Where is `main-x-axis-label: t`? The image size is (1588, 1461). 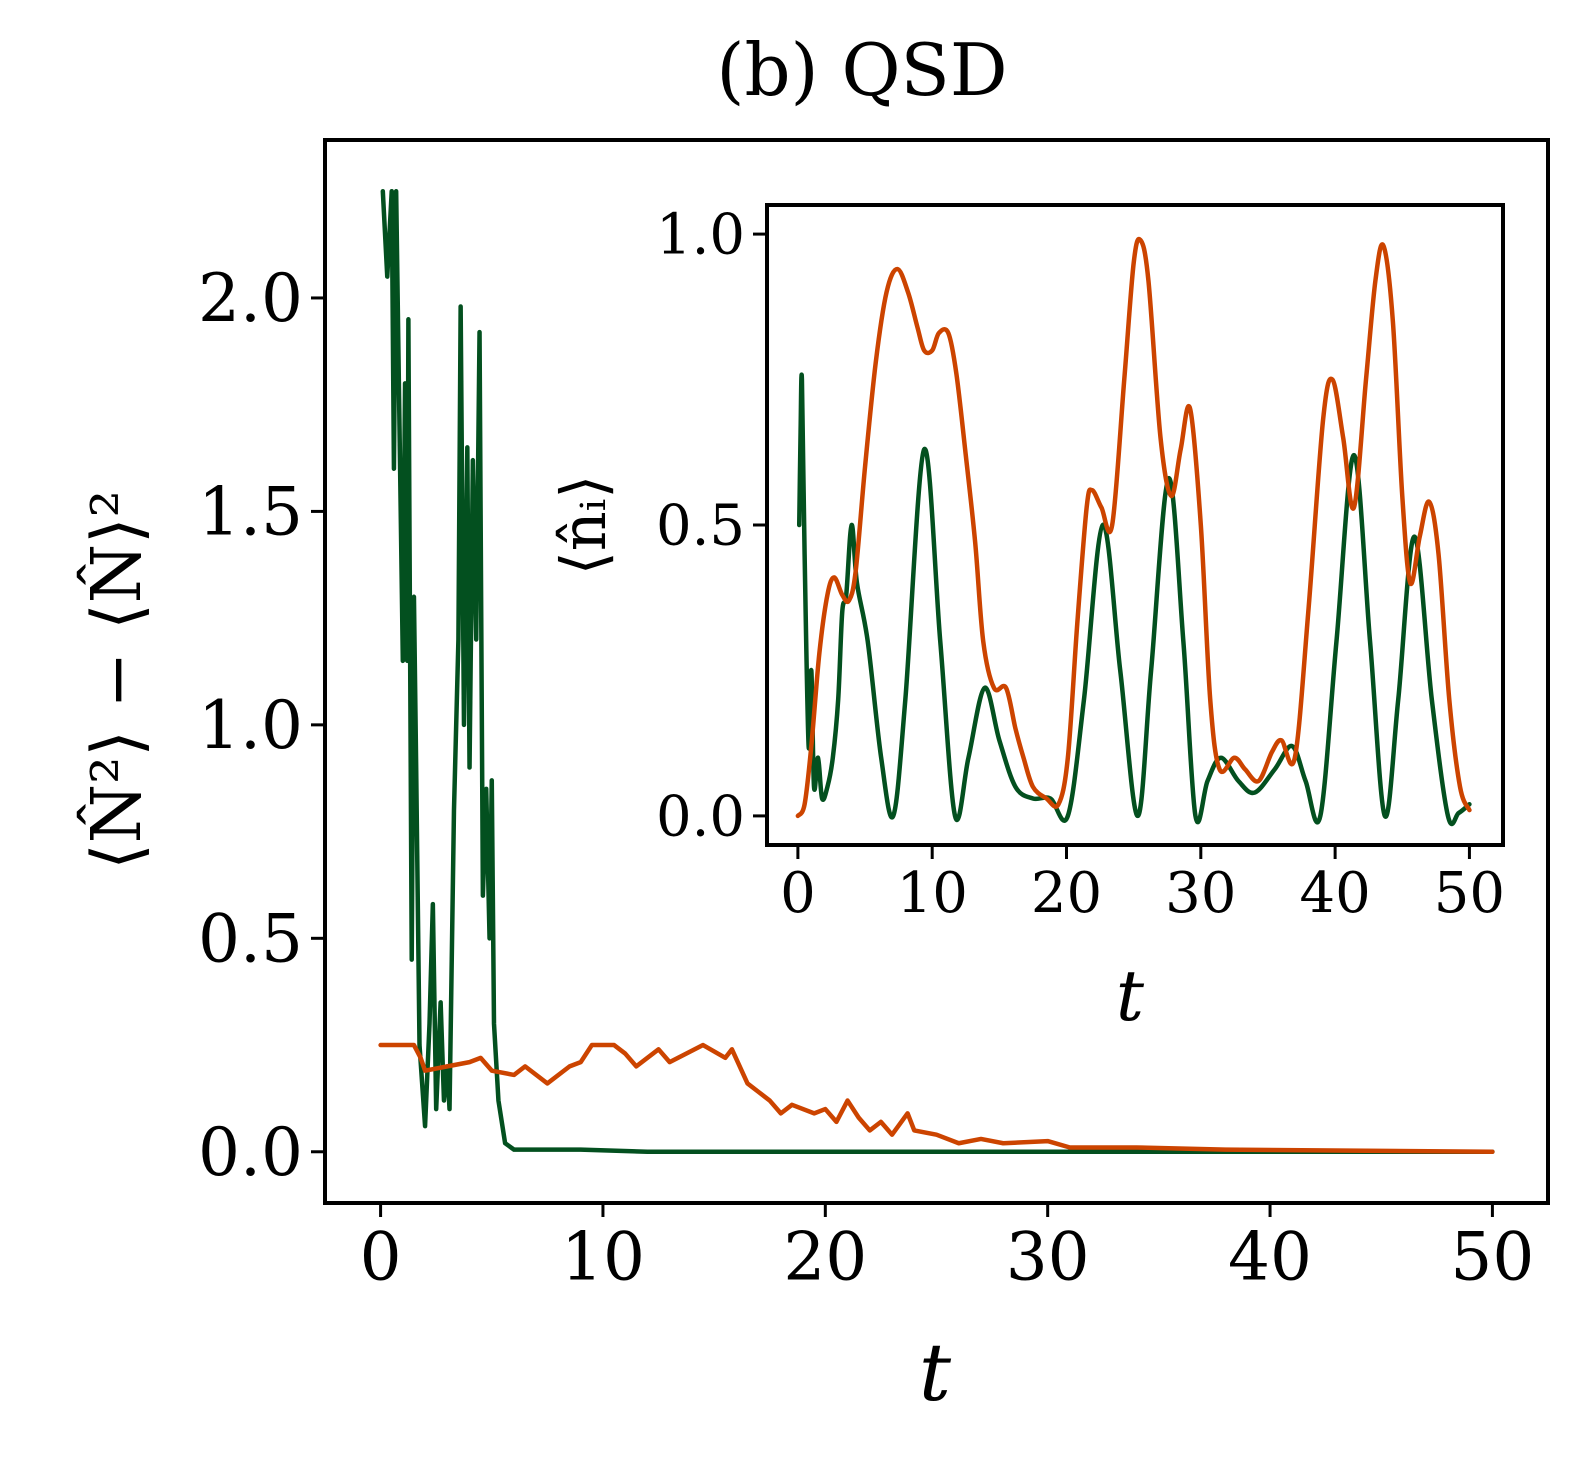
main-x-axis-label: t is located at coordinates (935, 1372).